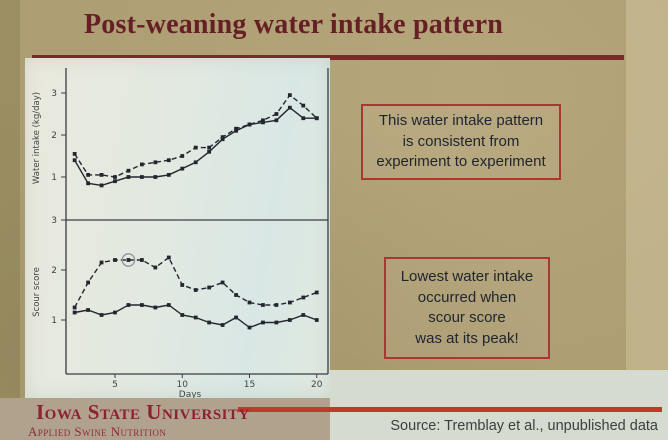  I want to click on x-tick-label: 10, so click(183, 385).